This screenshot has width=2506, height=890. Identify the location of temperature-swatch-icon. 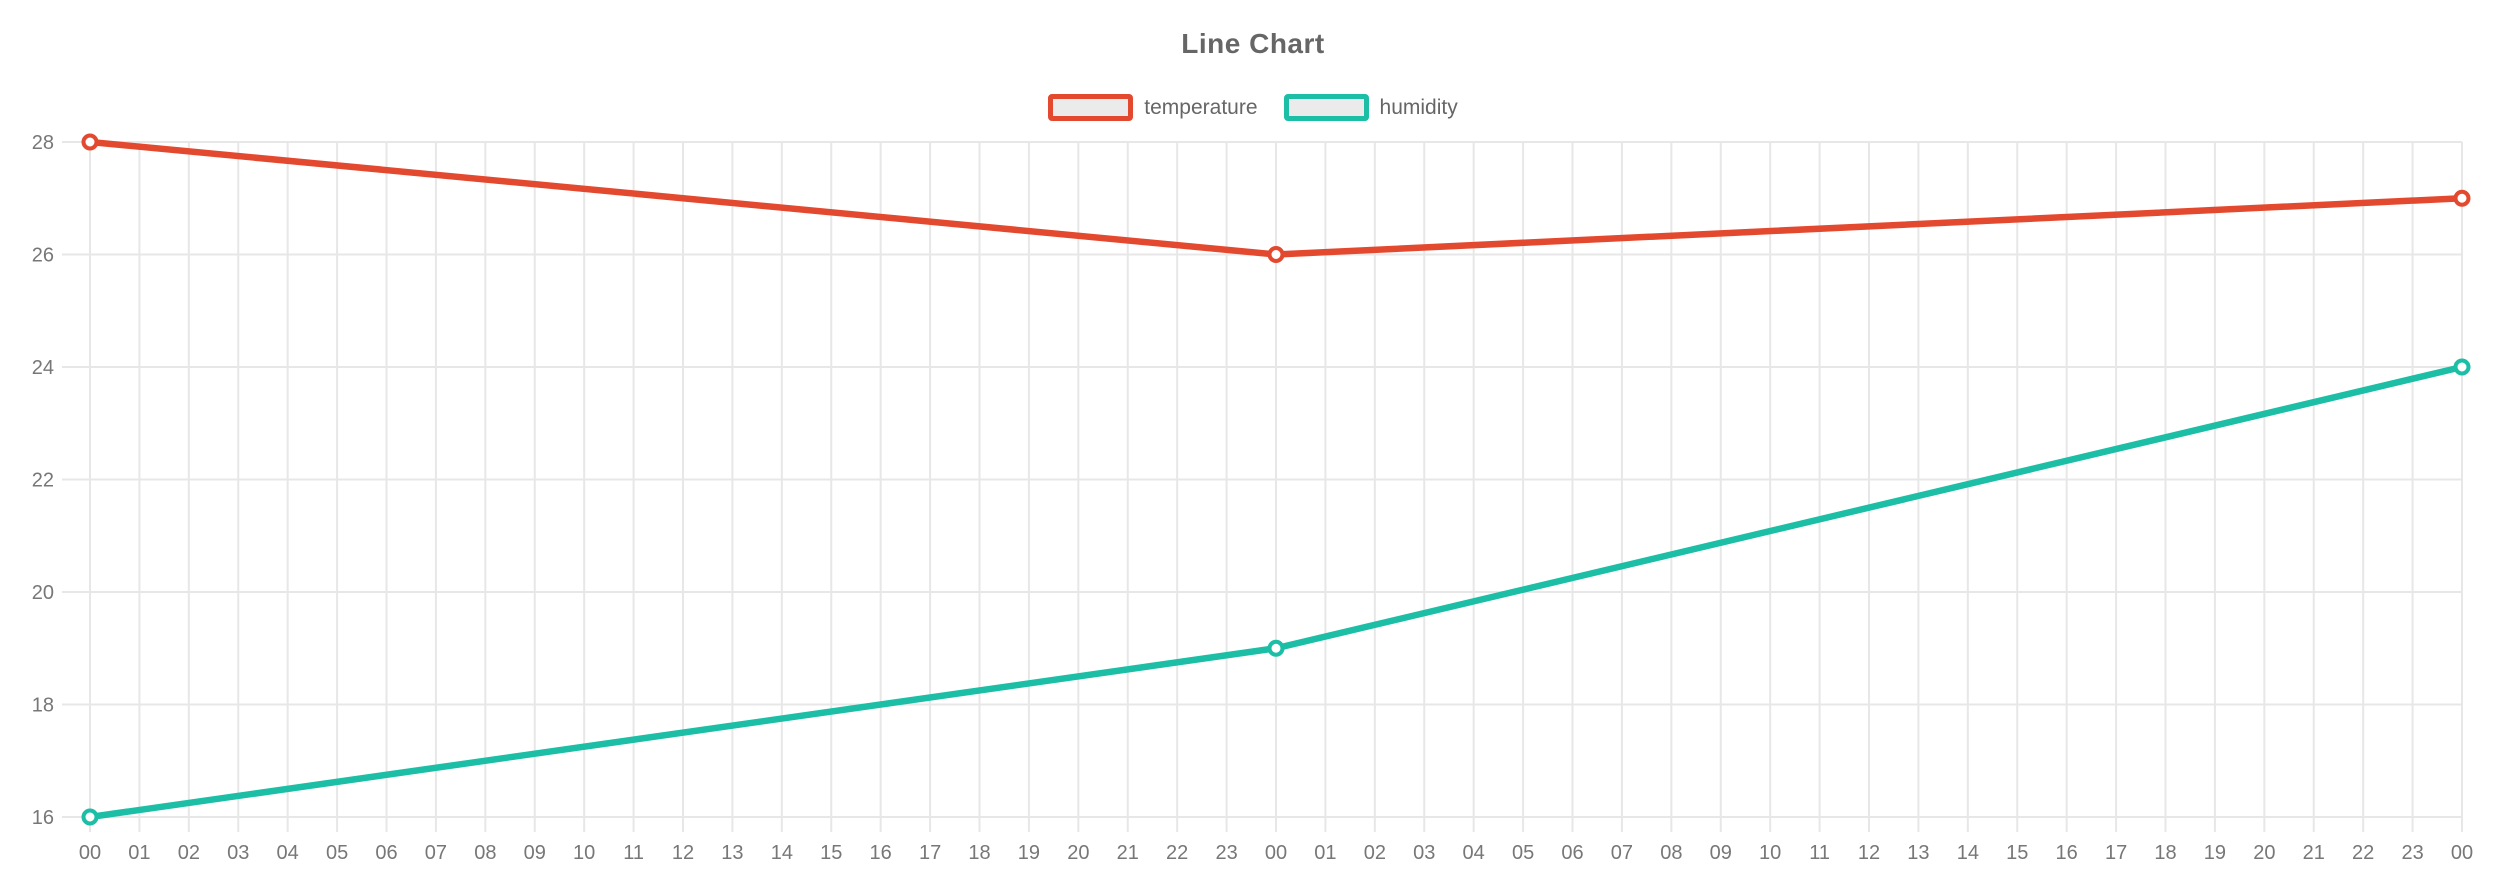
(1091, 107).